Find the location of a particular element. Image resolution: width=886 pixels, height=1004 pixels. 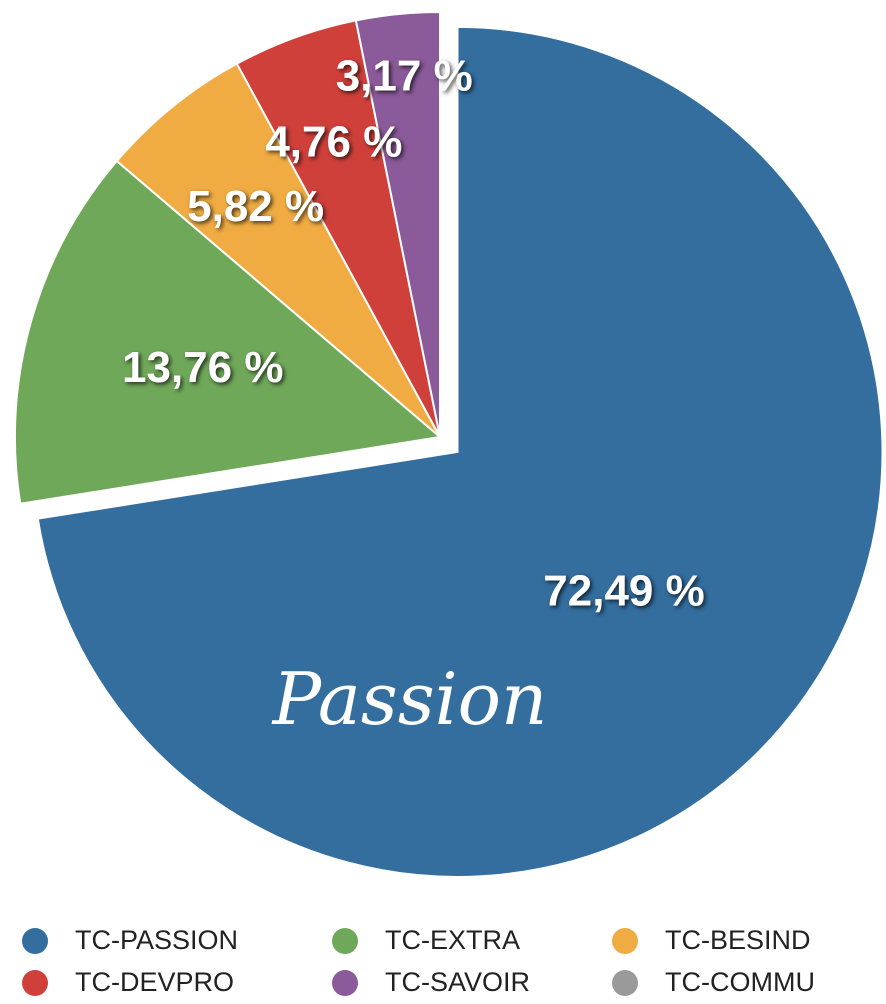

legend-label: TC-SAVOIR is located at coordinates (457, 982).